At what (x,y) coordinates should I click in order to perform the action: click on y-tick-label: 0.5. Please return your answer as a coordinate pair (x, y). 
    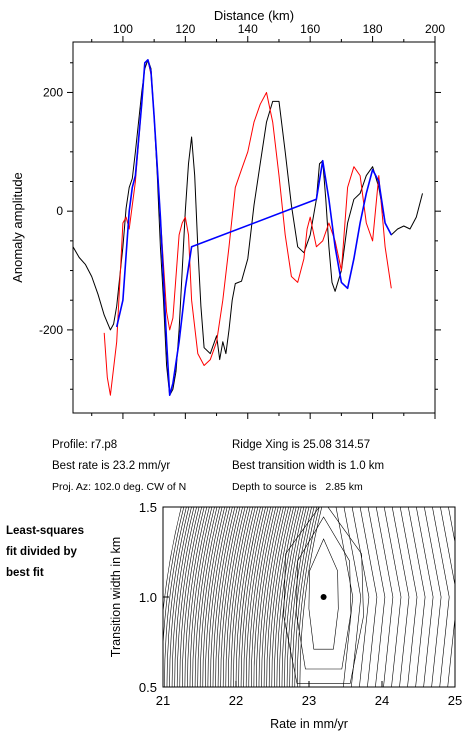
    Looking at the image, I should click on (148, 687).